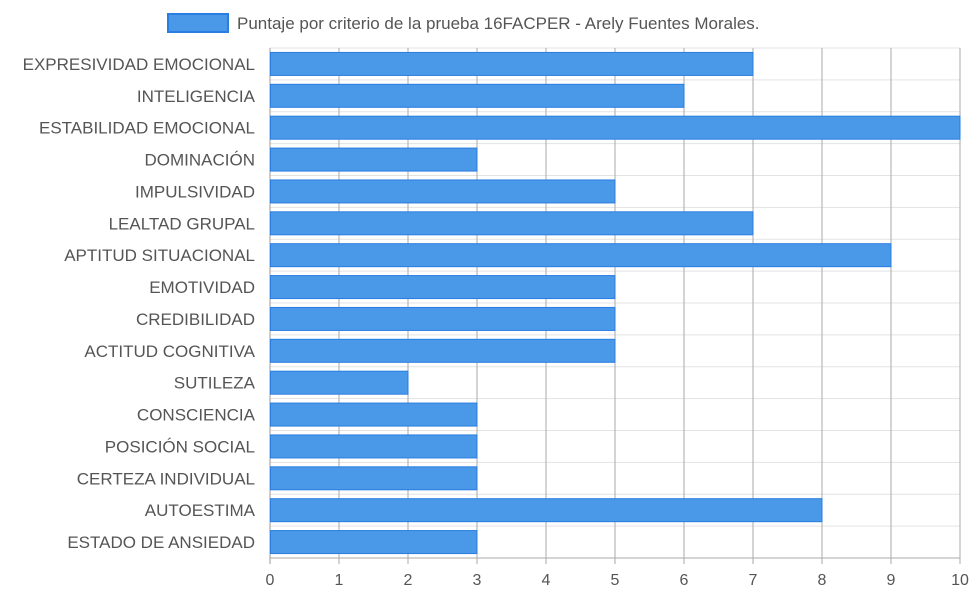  I want to click on x-tick-label: 0, so click(270, 580).